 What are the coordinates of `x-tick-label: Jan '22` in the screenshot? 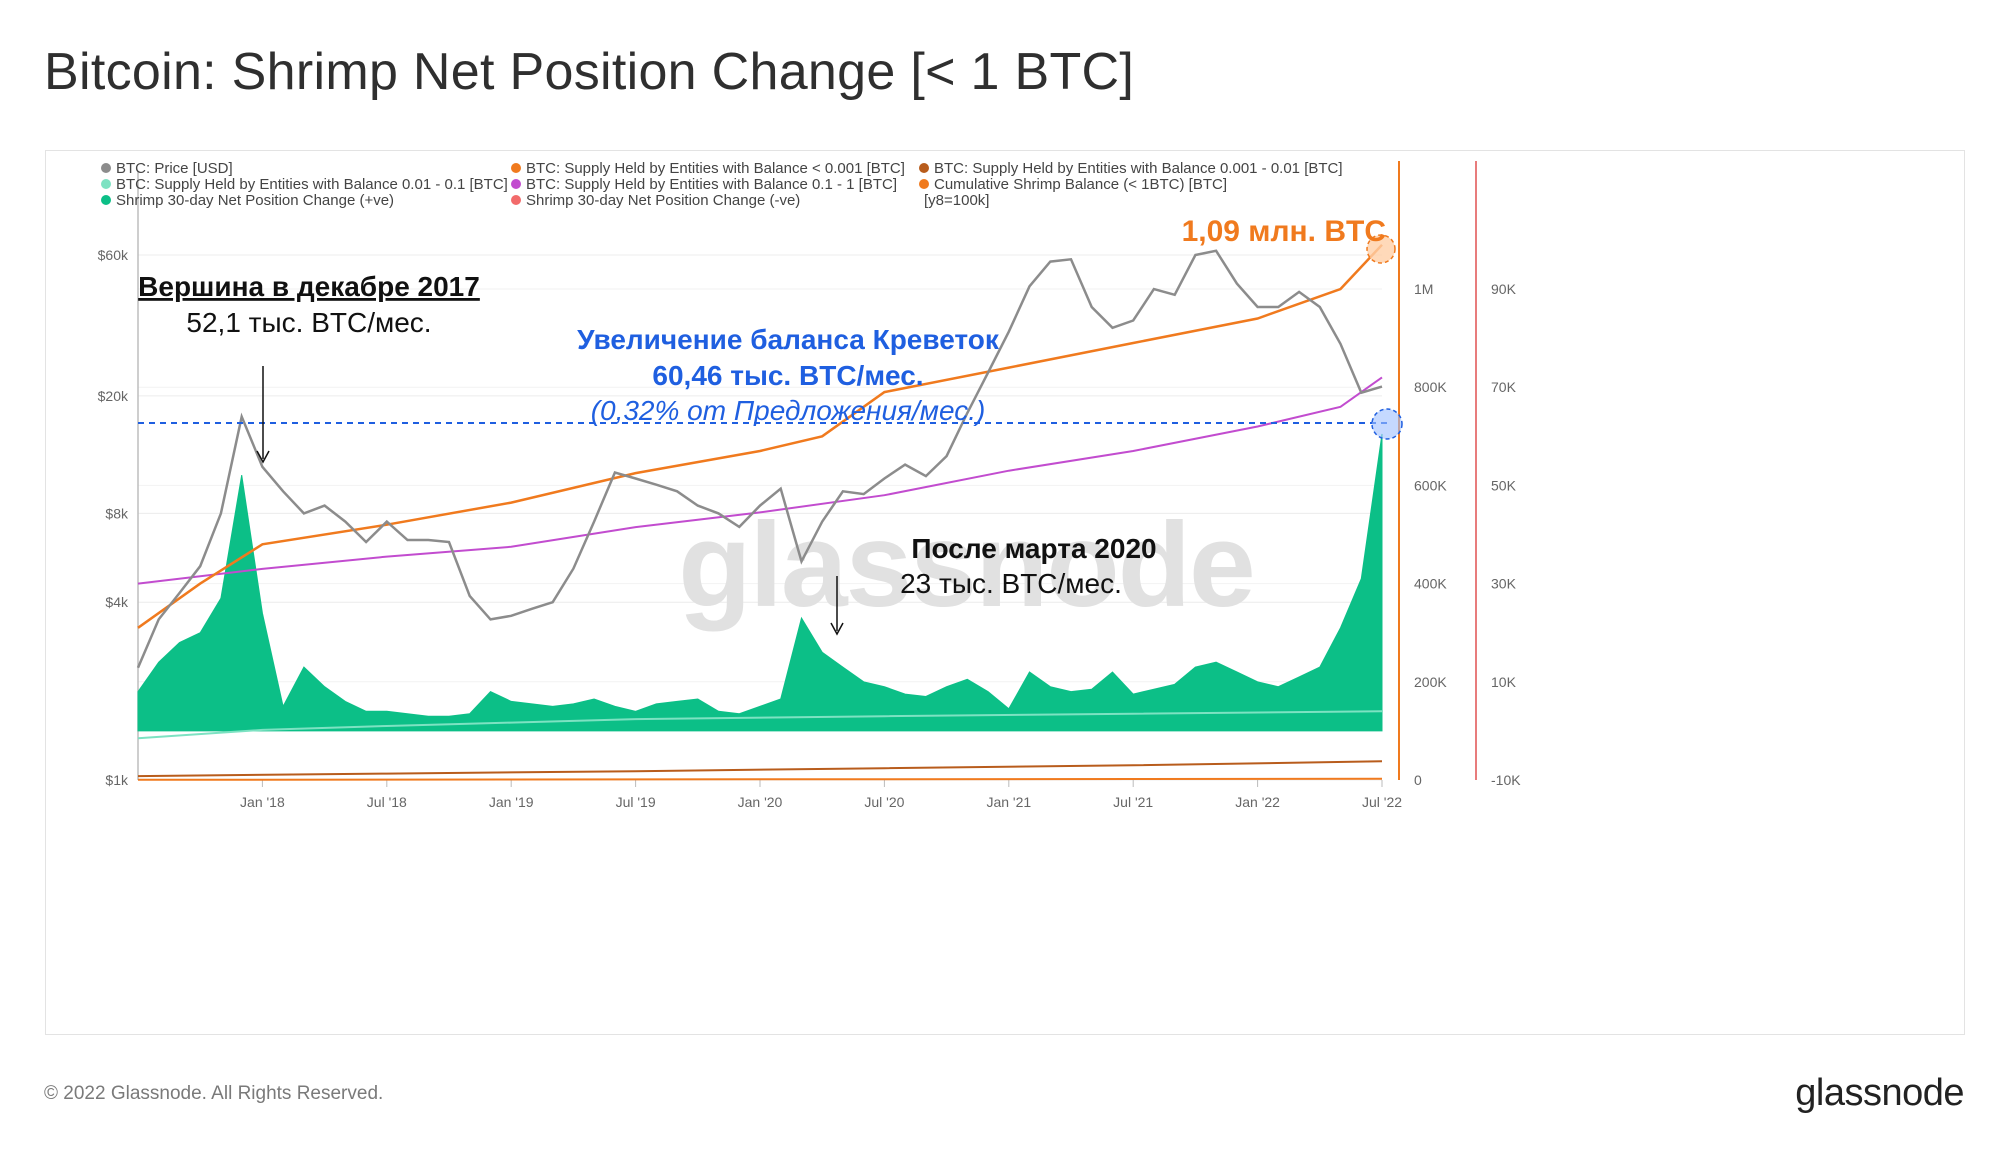 It's located at (1257, 802).